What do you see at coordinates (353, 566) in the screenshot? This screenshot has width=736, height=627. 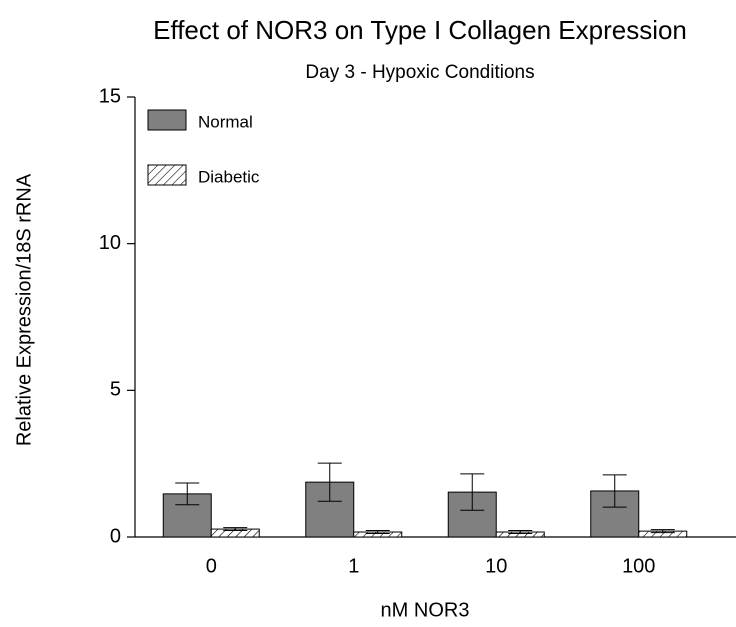 I see `x-tick-label: 1` at bounding box center [353, 566].